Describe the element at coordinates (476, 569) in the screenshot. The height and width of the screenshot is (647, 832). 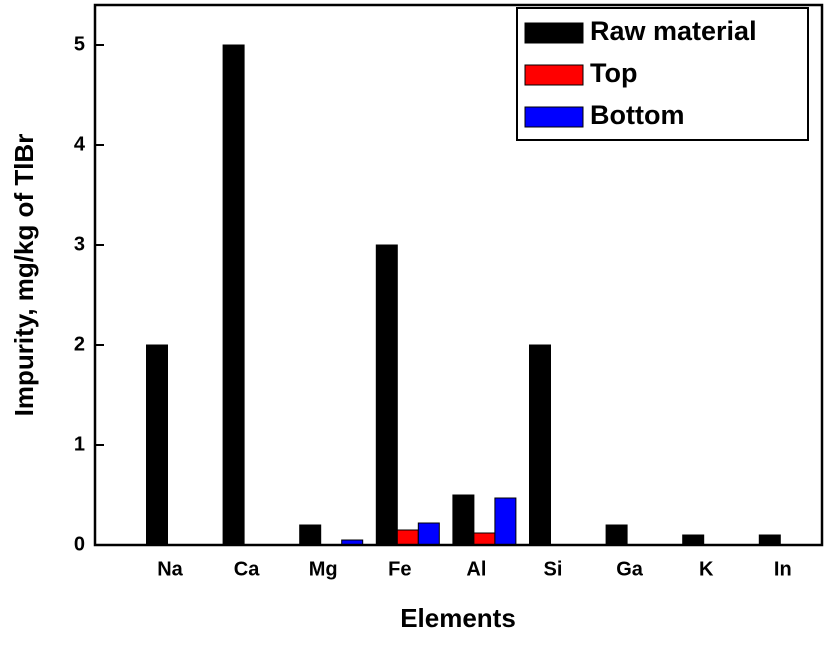
I see `x-tick-label: Al` at that location.